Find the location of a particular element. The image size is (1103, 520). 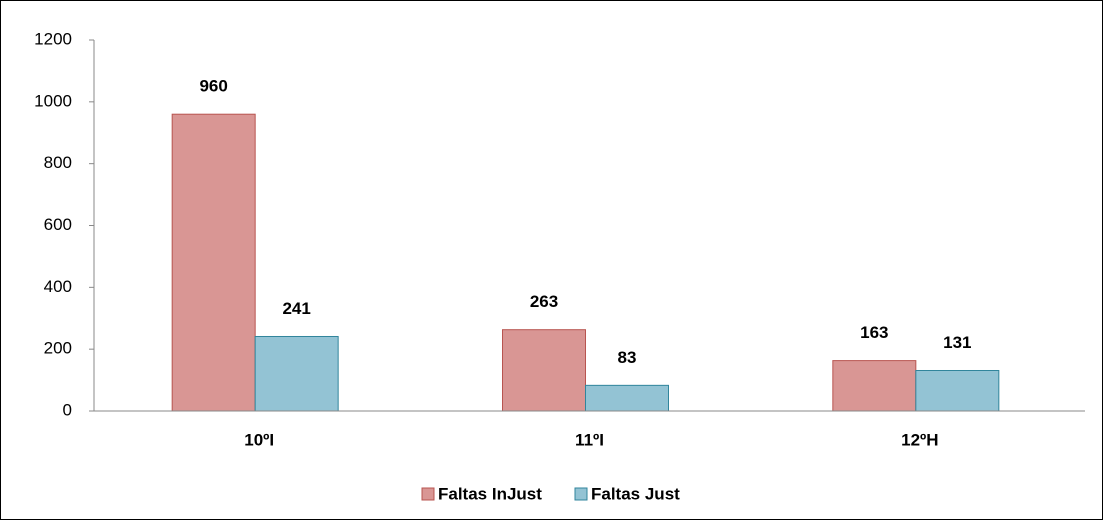

y-tick-label: 800 is located at coordinates (58, 162).